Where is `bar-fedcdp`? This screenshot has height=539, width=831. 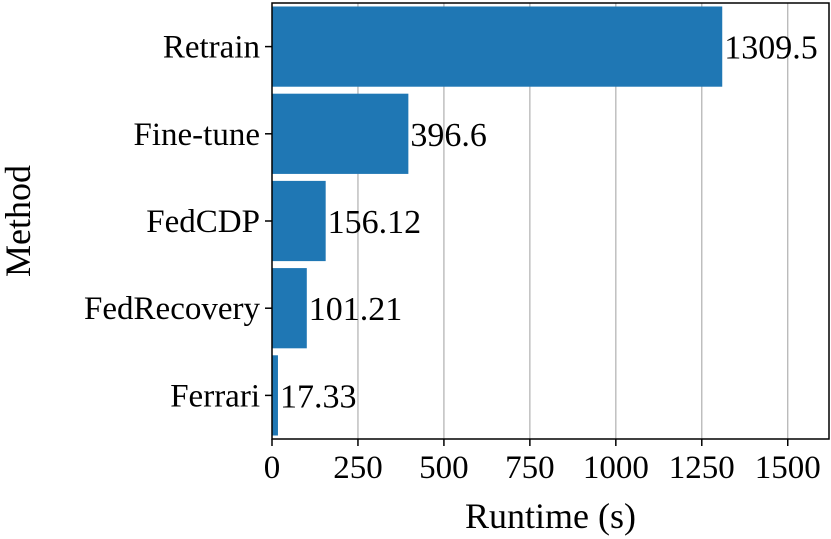
bar-fedcdp is located at coordinates (299, 221).